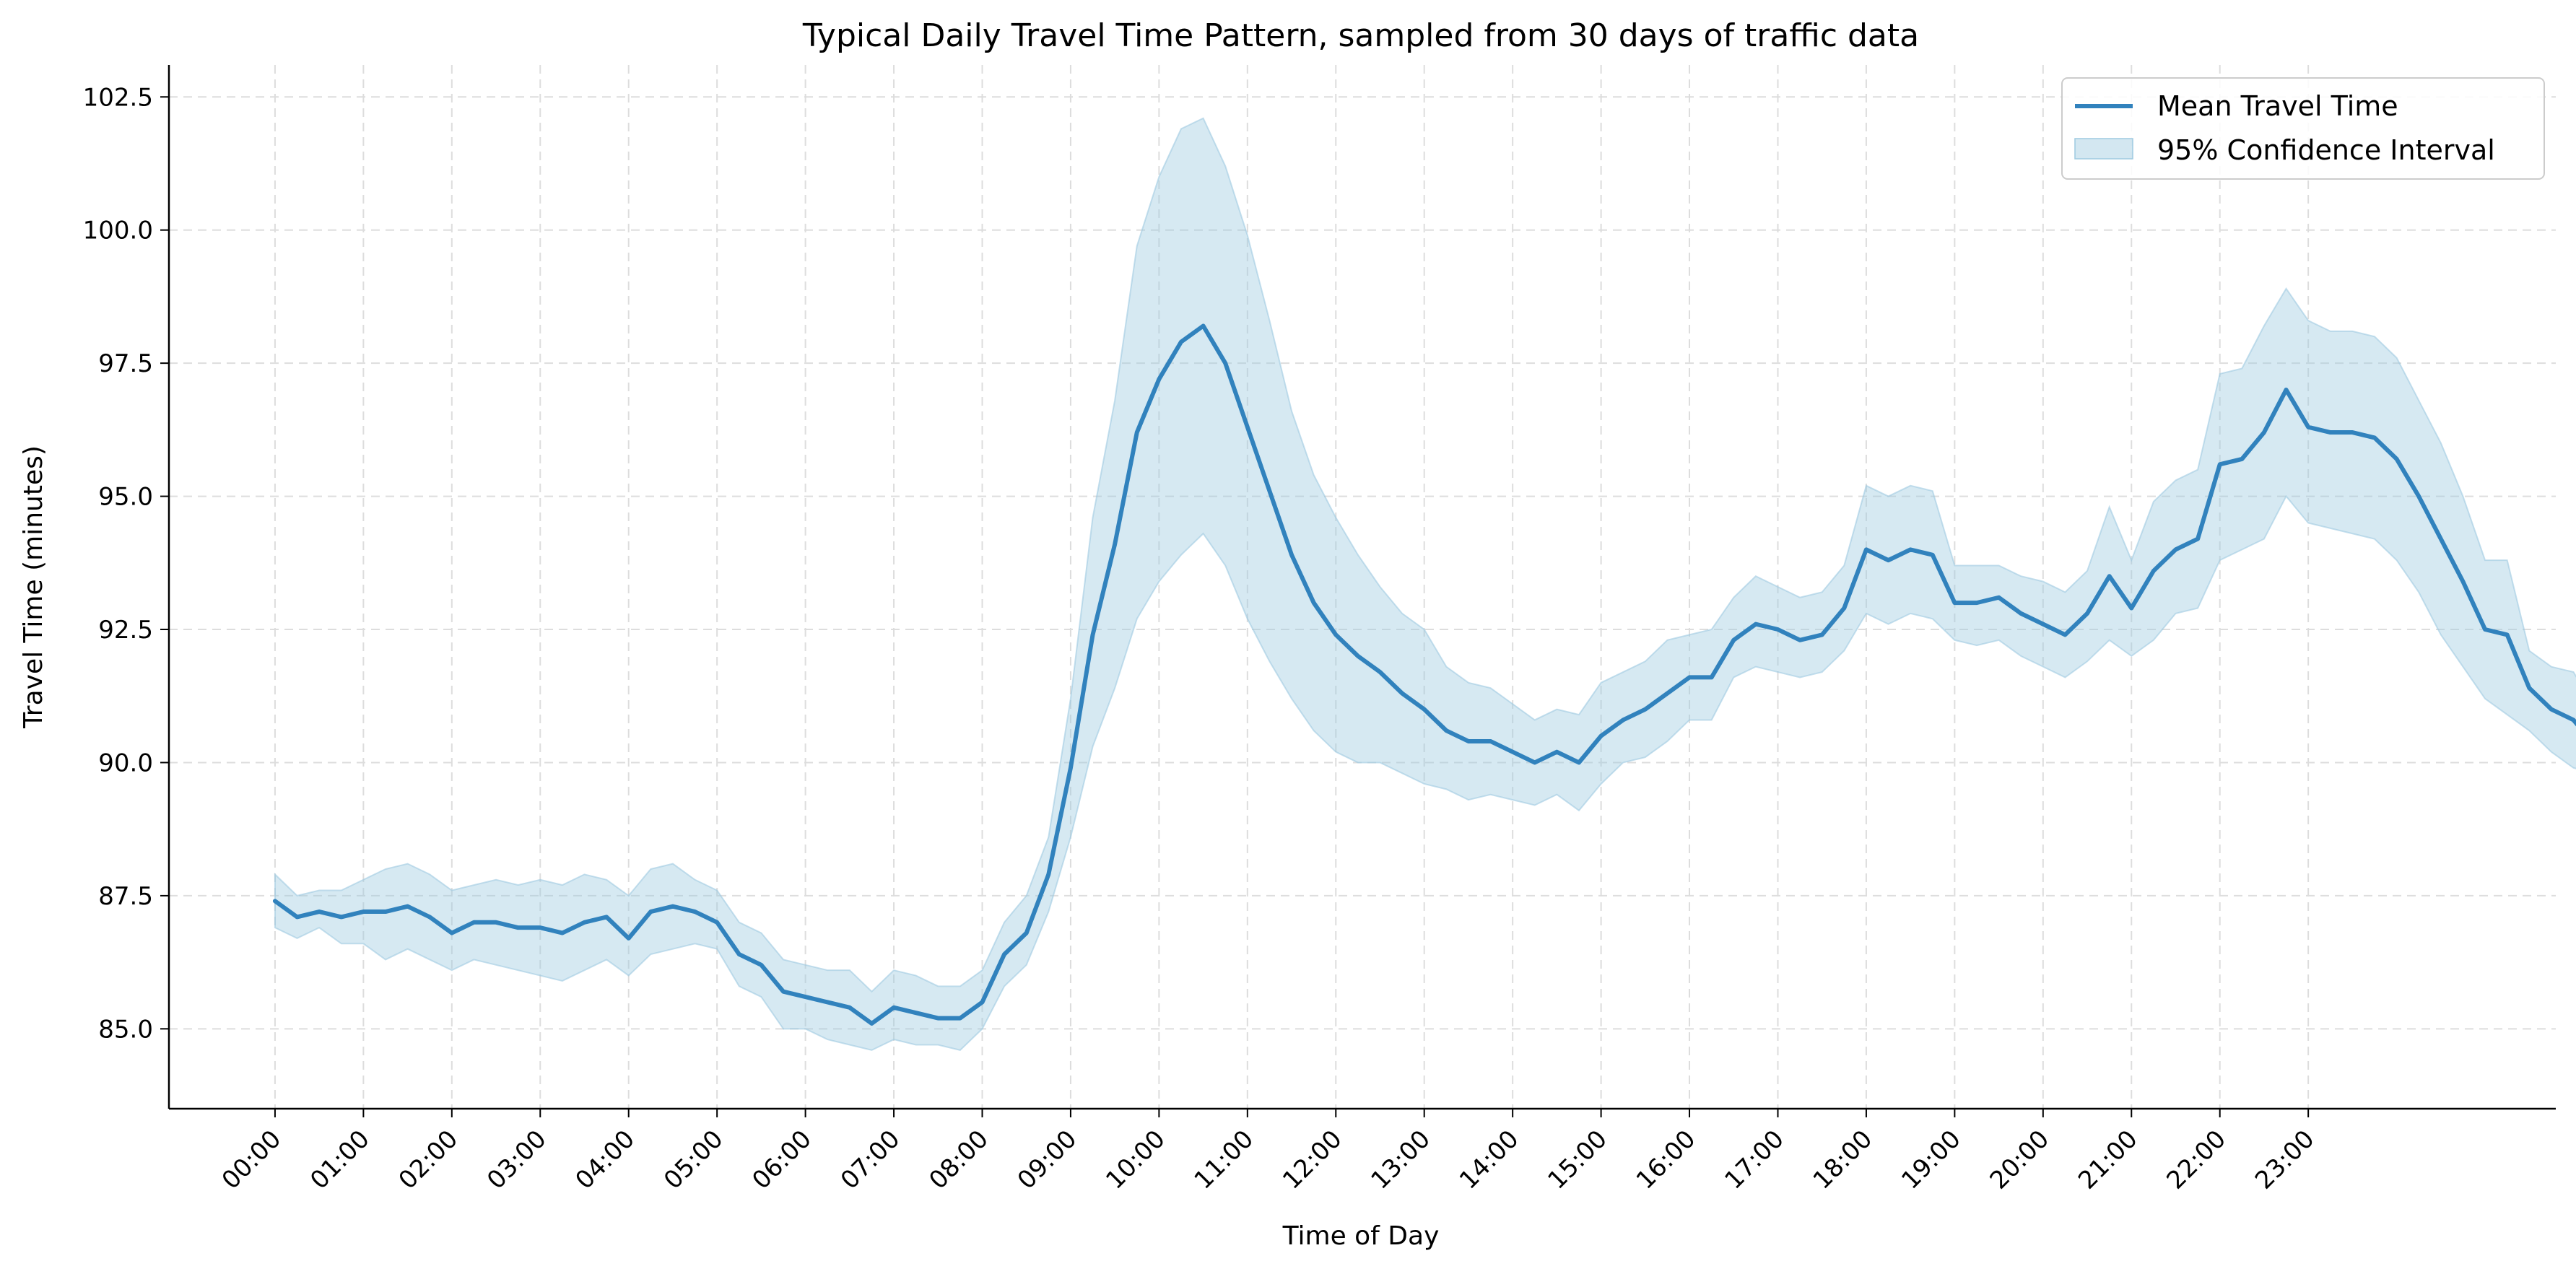 The image size is (2576, 1274). I want to click on y-tick-label: 100.0, so click(118, 231).